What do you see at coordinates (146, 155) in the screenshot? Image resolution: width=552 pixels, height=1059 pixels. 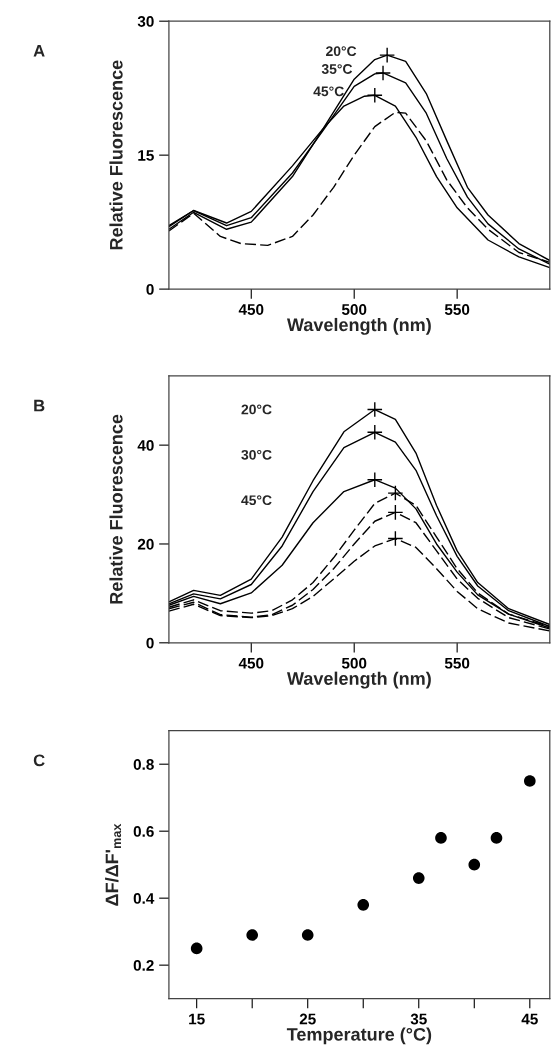 I see `y-tick-label: 15` at bounding box center [146, 155].